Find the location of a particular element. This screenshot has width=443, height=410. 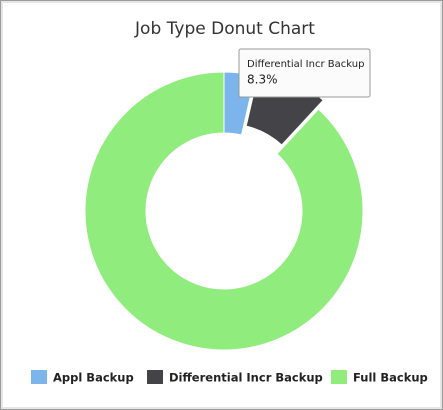

legend-item: Differential Incr Backup is located at coordinates (235, 377).